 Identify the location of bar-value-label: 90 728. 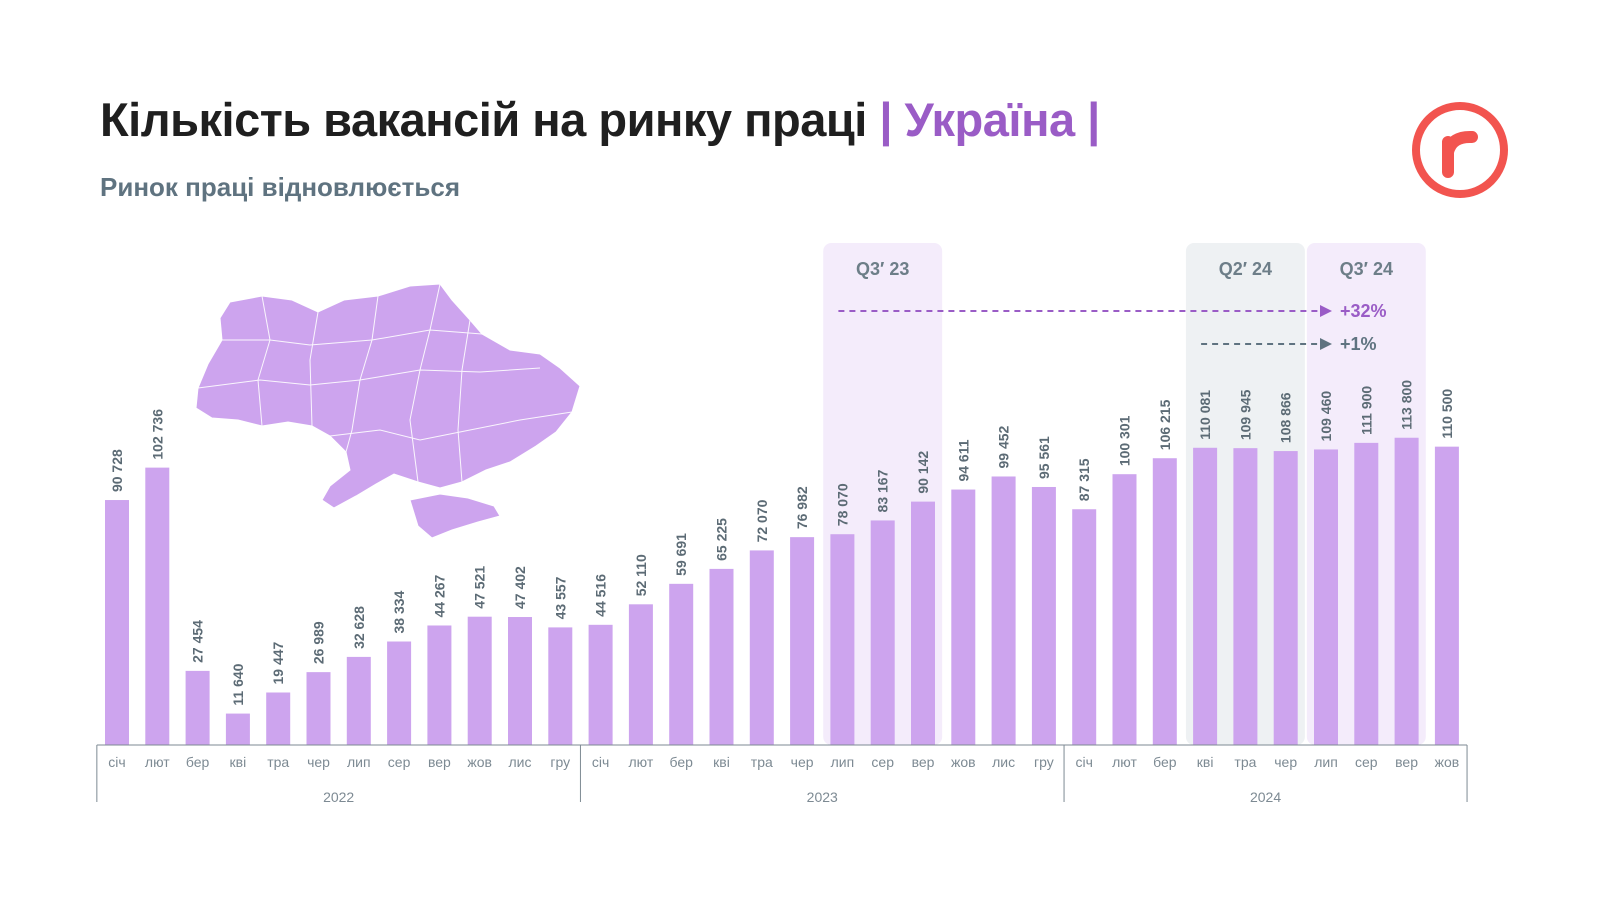
(117, 470).